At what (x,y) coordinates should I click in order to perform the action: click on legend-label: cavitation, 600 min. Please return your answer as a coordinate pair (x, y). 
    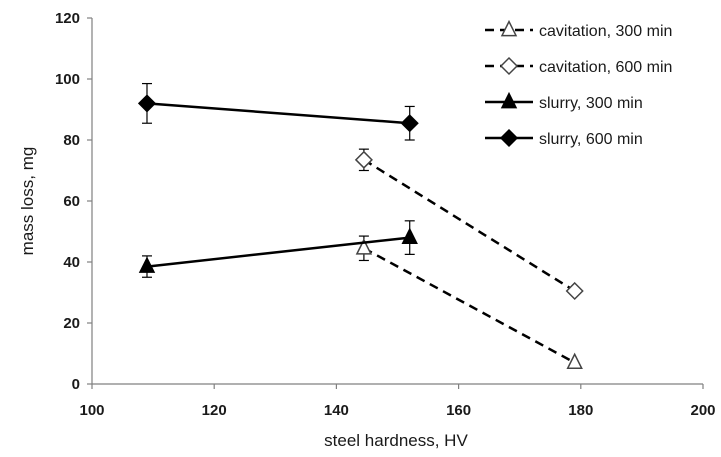
    Looking at the image, I should click on (605, 67).